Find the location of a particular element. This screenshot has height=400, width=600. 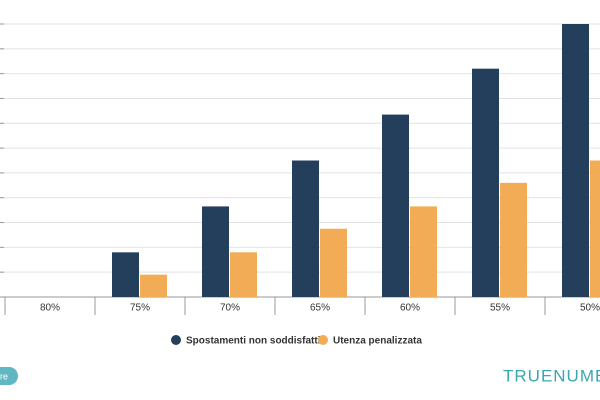

x-tick-label: 55% is located at coordinates (500, 308).